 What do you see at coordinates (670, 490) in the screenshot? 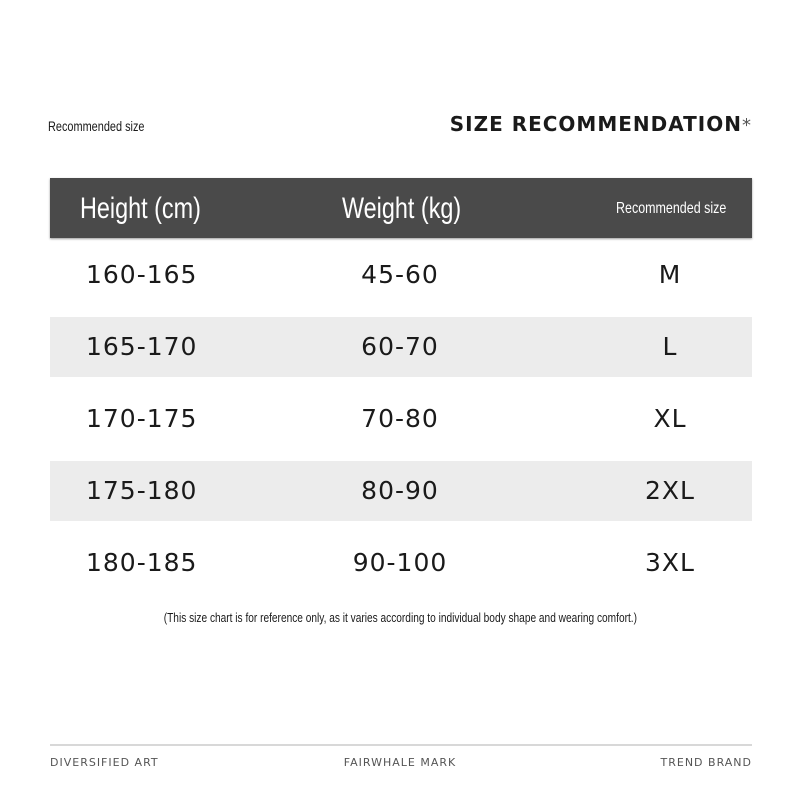
I see `size-cell: 2XL` at bounding box center [670, 490].